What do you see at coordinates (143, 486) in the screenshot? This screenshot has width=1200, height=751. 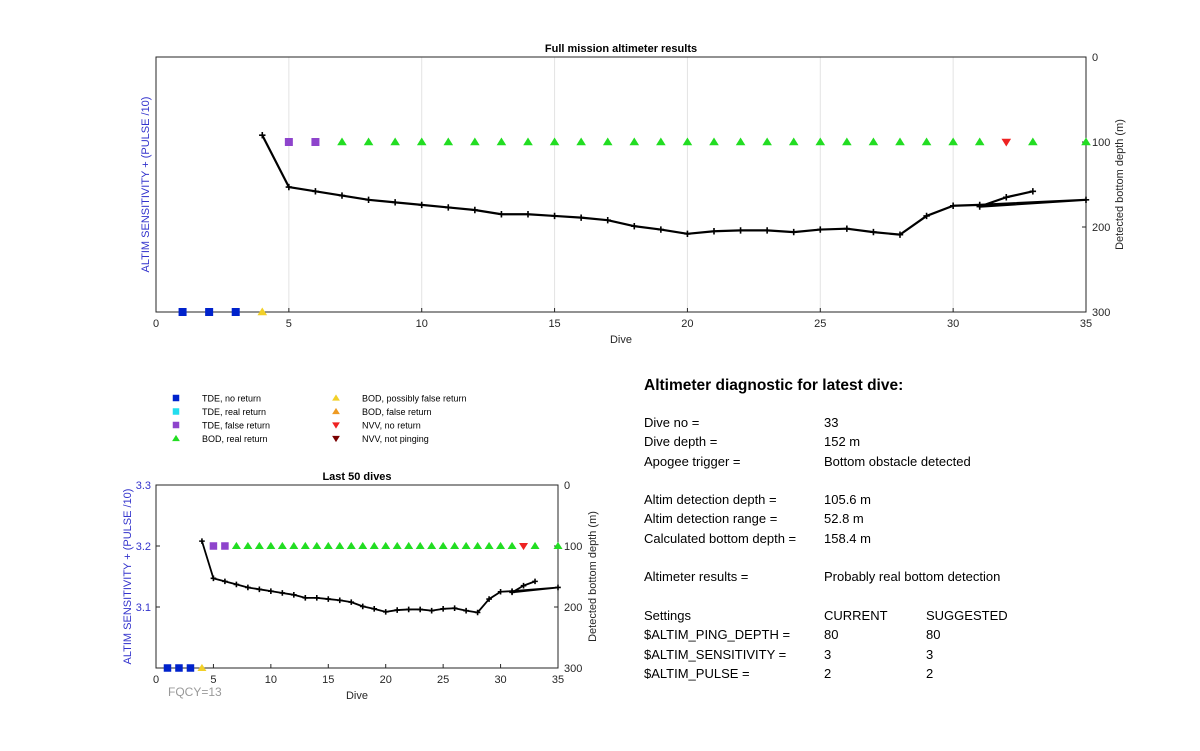 I see `left-y-tick-label: 3.3` at bounding box center [143, 486].